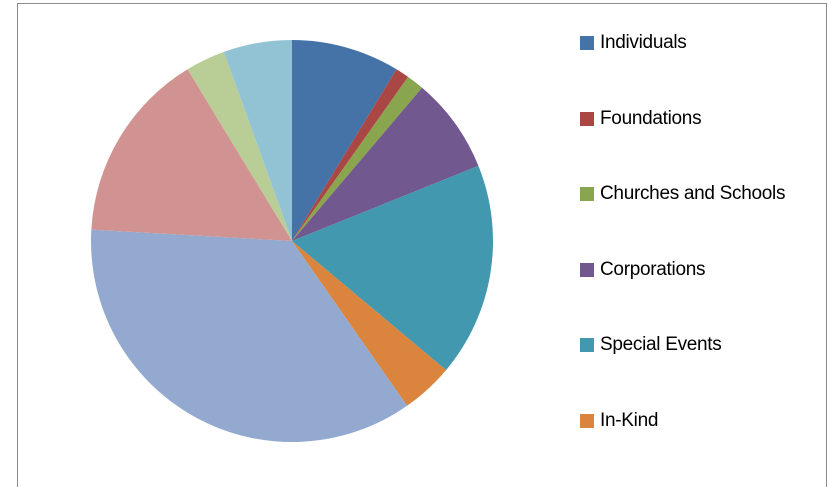 The height and width of the screenshot is (487, 829). I want to click on pie-slice-corporations, so click(385, 164).